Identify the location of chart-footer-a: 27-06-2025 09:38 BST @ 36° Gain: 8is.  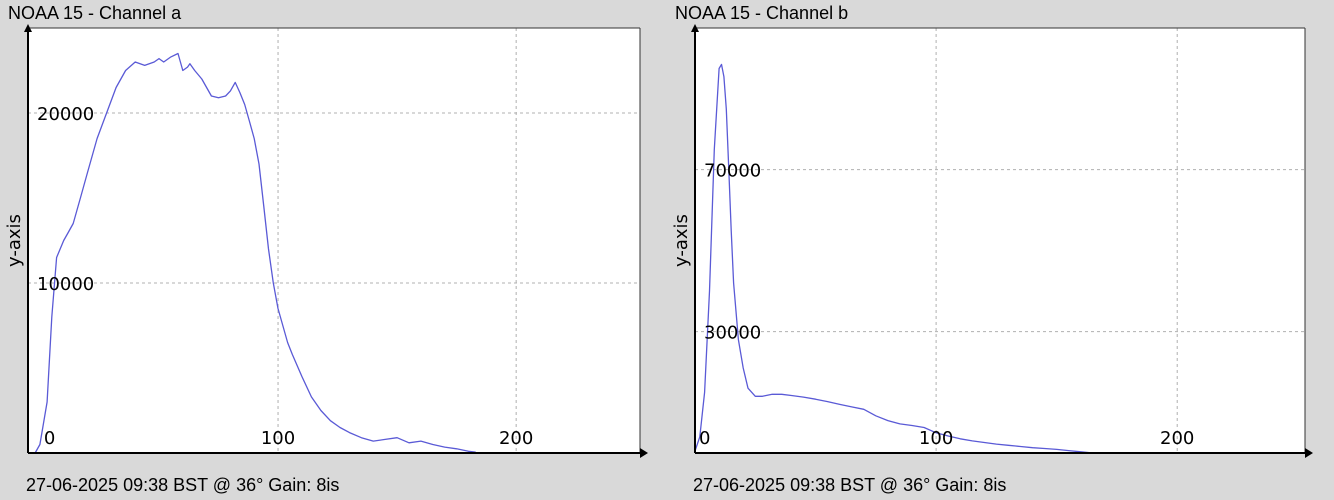
(183, 485).